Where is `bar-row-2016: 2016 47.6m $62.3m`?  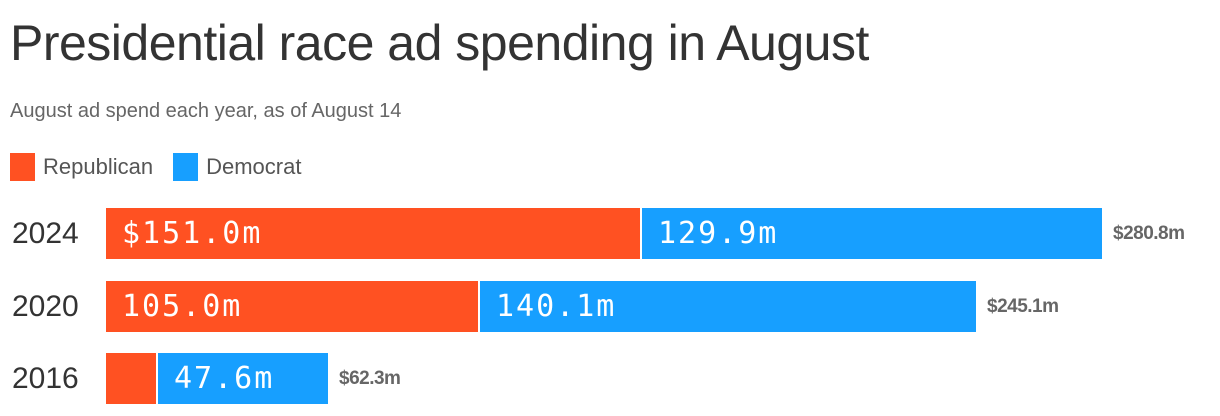
bar-row-2016: 2016 47.6m $62.3m is located at coordinates (610, 378).